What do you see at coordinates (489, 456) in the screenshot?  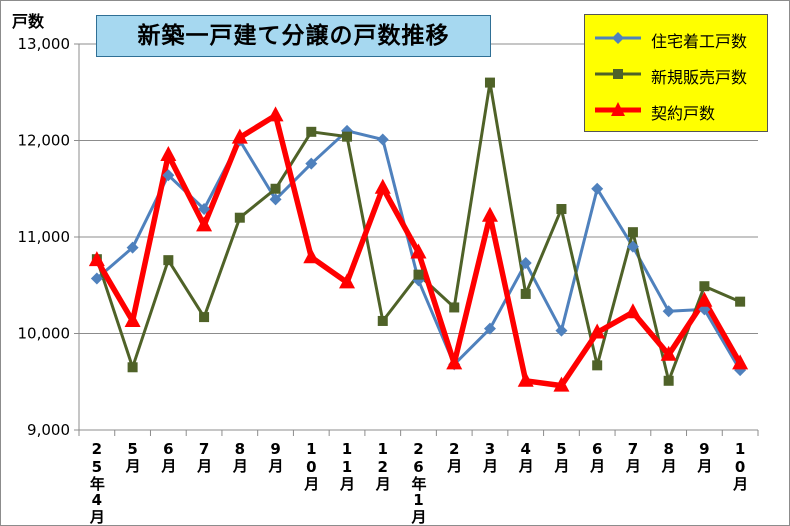 I see `x-tick-label: 3月` at bounding box center [489, 456].